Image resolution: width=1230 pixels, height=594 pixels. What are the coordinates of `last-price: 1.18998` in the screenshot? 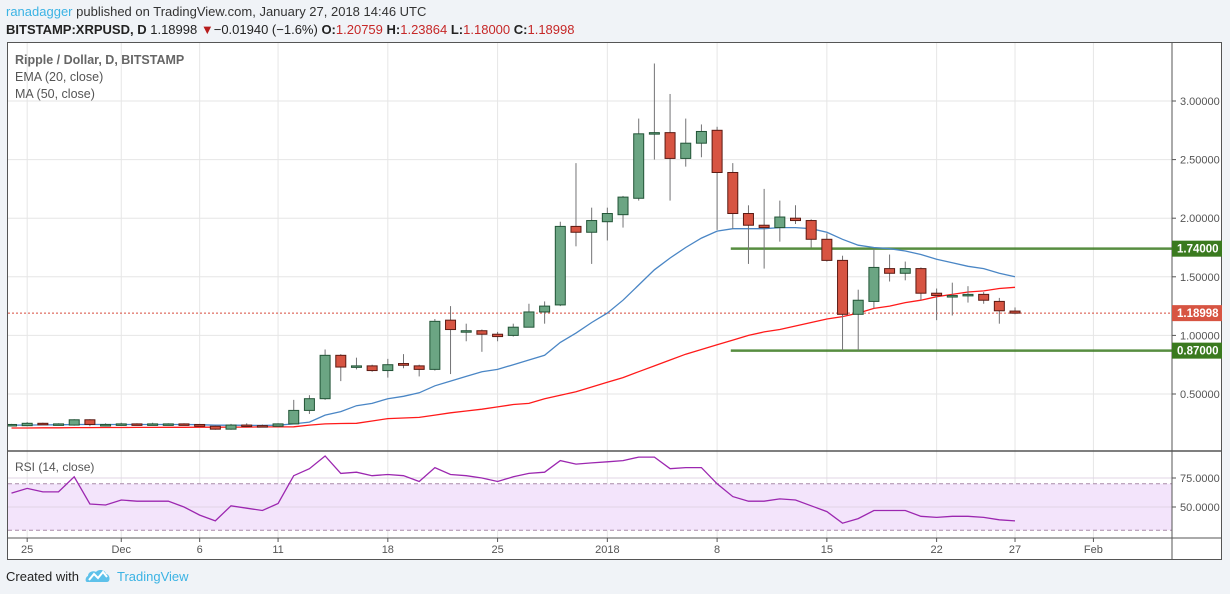 It's located at (174, 29).